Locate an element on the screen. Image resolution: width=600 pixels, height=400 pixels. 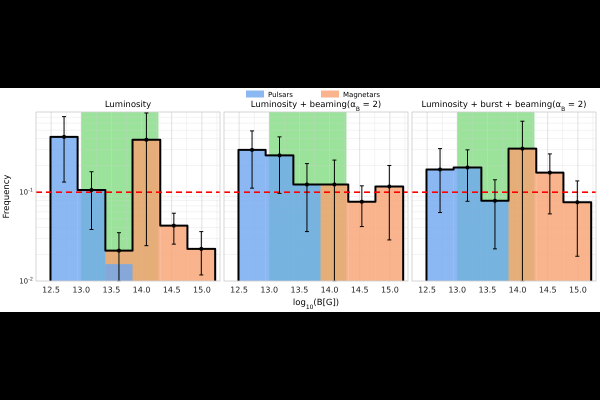
chart-title: Luminosity is located at coordinates (128, 105).